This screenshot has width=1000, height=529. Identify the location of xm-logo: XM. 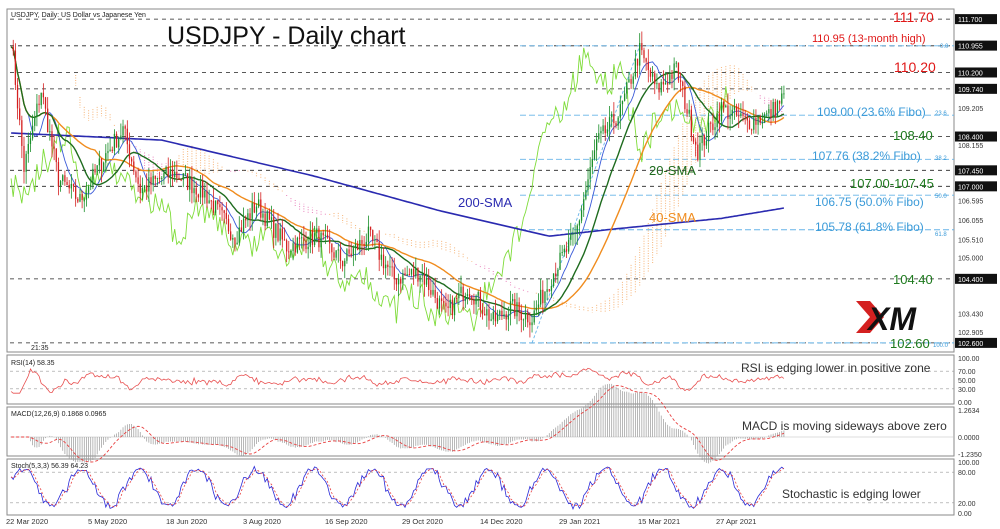
(886, 319).